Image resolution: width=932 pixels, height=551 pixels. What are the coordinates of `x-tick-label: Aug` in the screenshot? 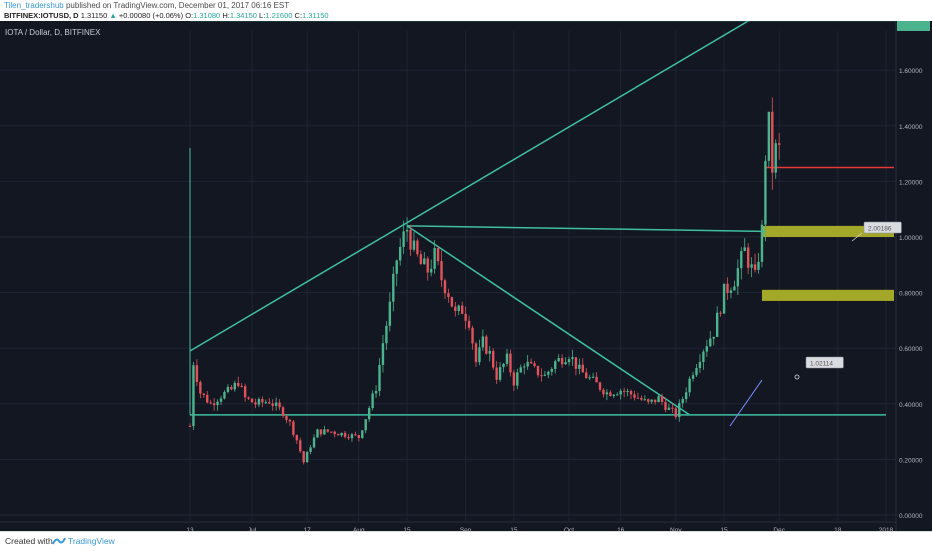 It's located at (359, 529).